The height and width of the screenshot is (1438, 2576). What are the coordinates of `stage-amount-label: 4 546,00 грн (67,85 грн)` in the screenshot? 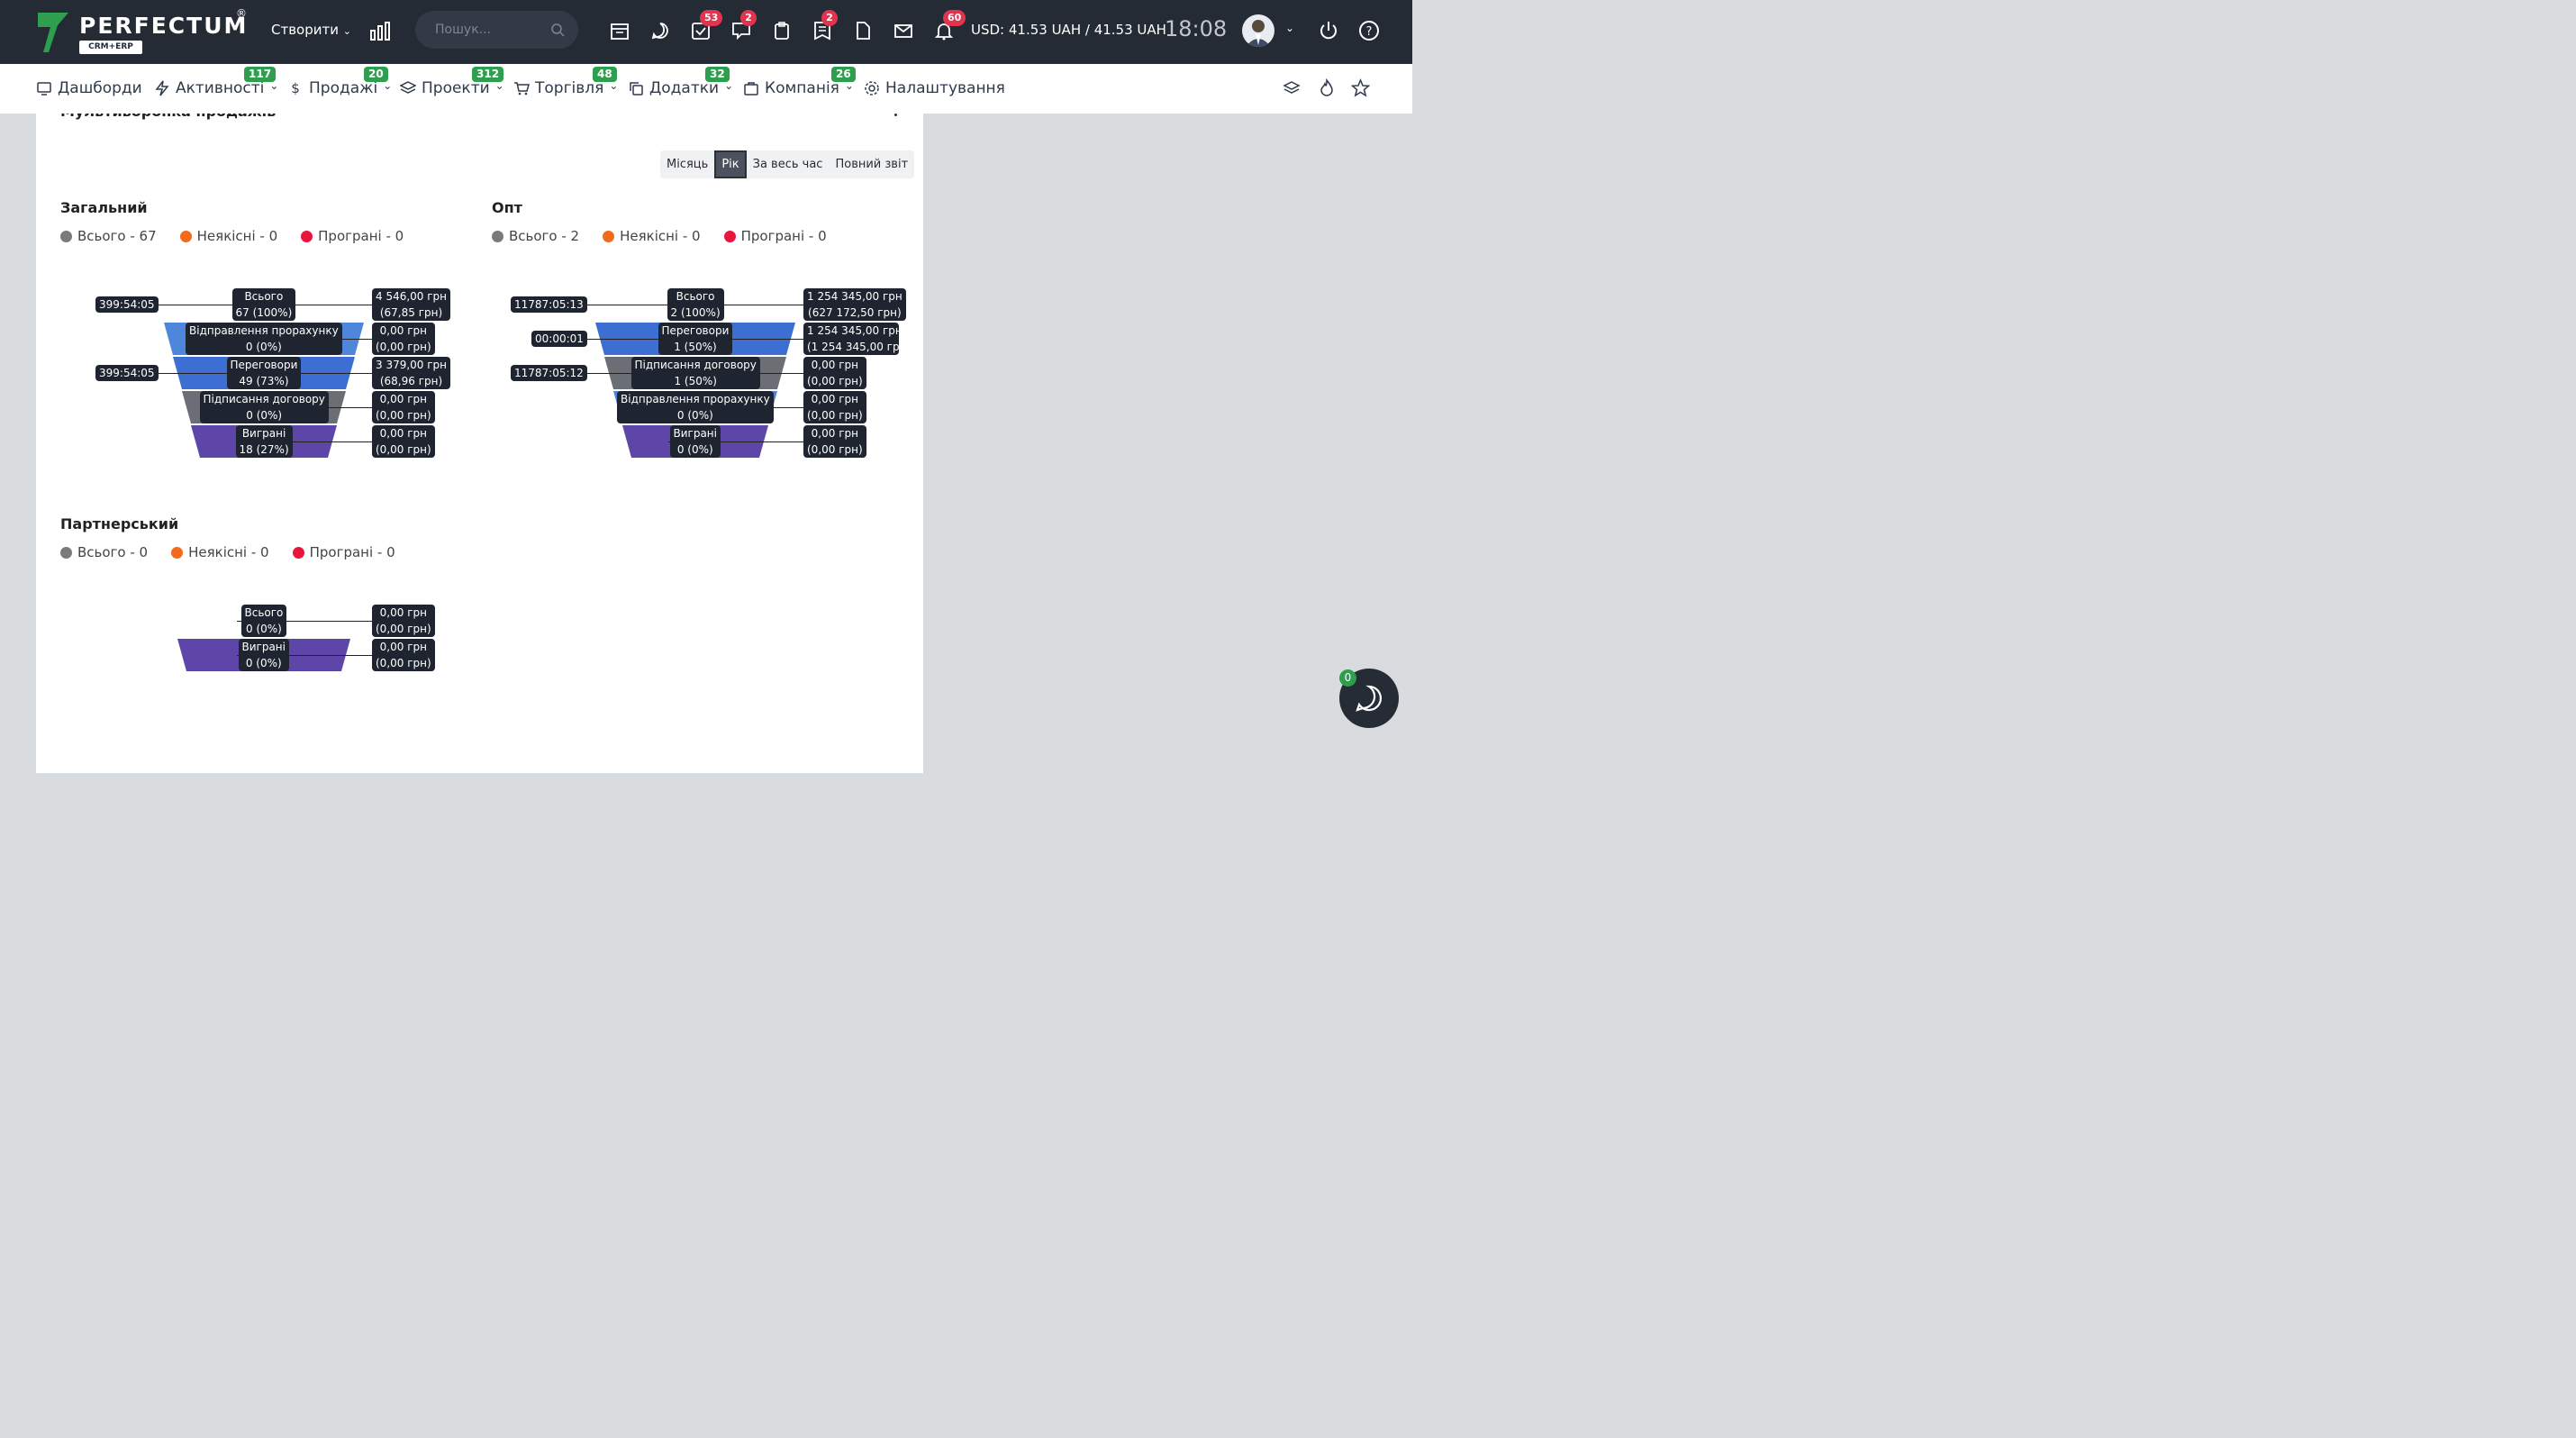 It's located at (411, 304).